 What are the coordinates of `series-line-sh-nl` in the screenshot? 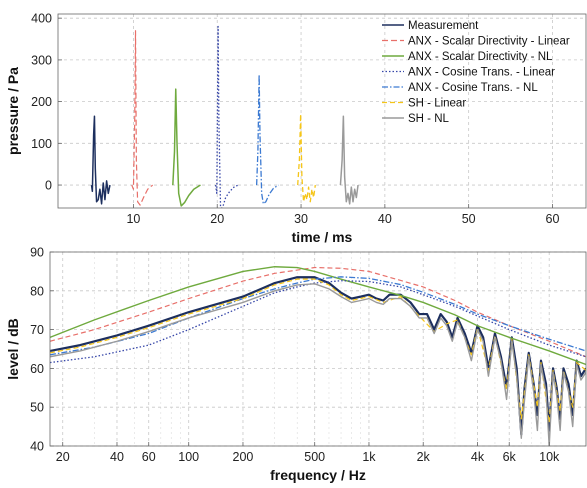 It's located at (349, 160).